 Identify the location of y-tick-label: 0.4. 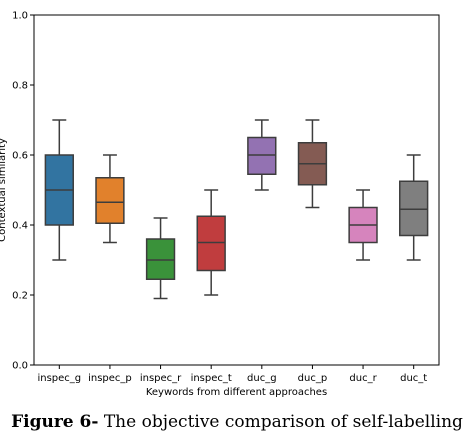
(20, 226).